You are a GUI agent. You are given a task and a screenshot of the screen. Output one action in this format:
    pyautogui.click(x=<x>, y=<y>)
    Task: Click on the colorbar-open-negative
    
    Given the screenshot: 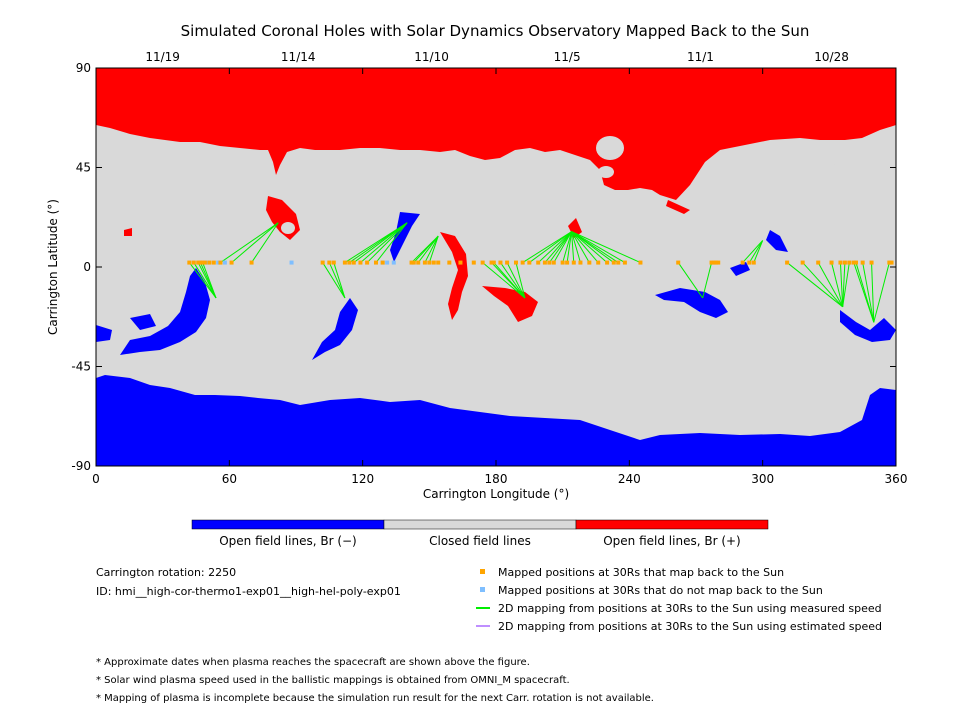 What is the action you would take?
    pyautogui.click(x=288, y=524)
    